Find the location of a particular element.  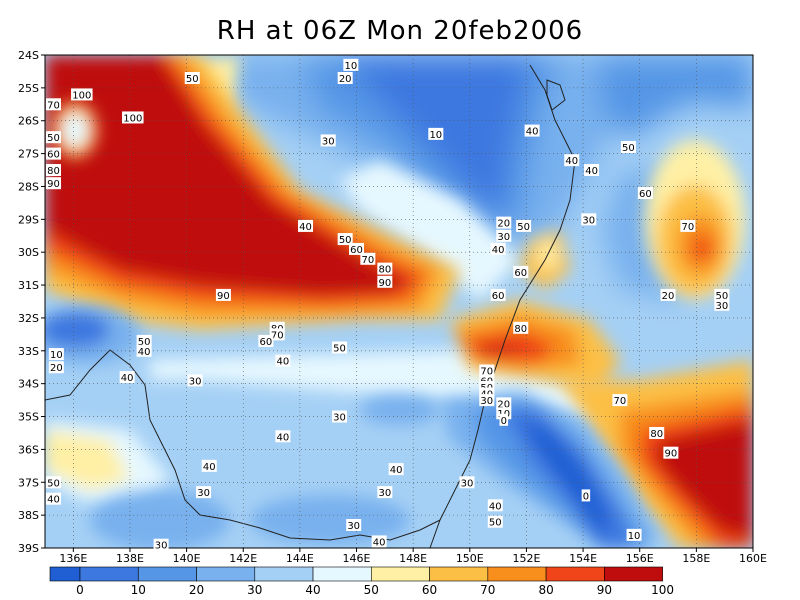

lat-tick-label: 30S is located at coordinates (28, 252).